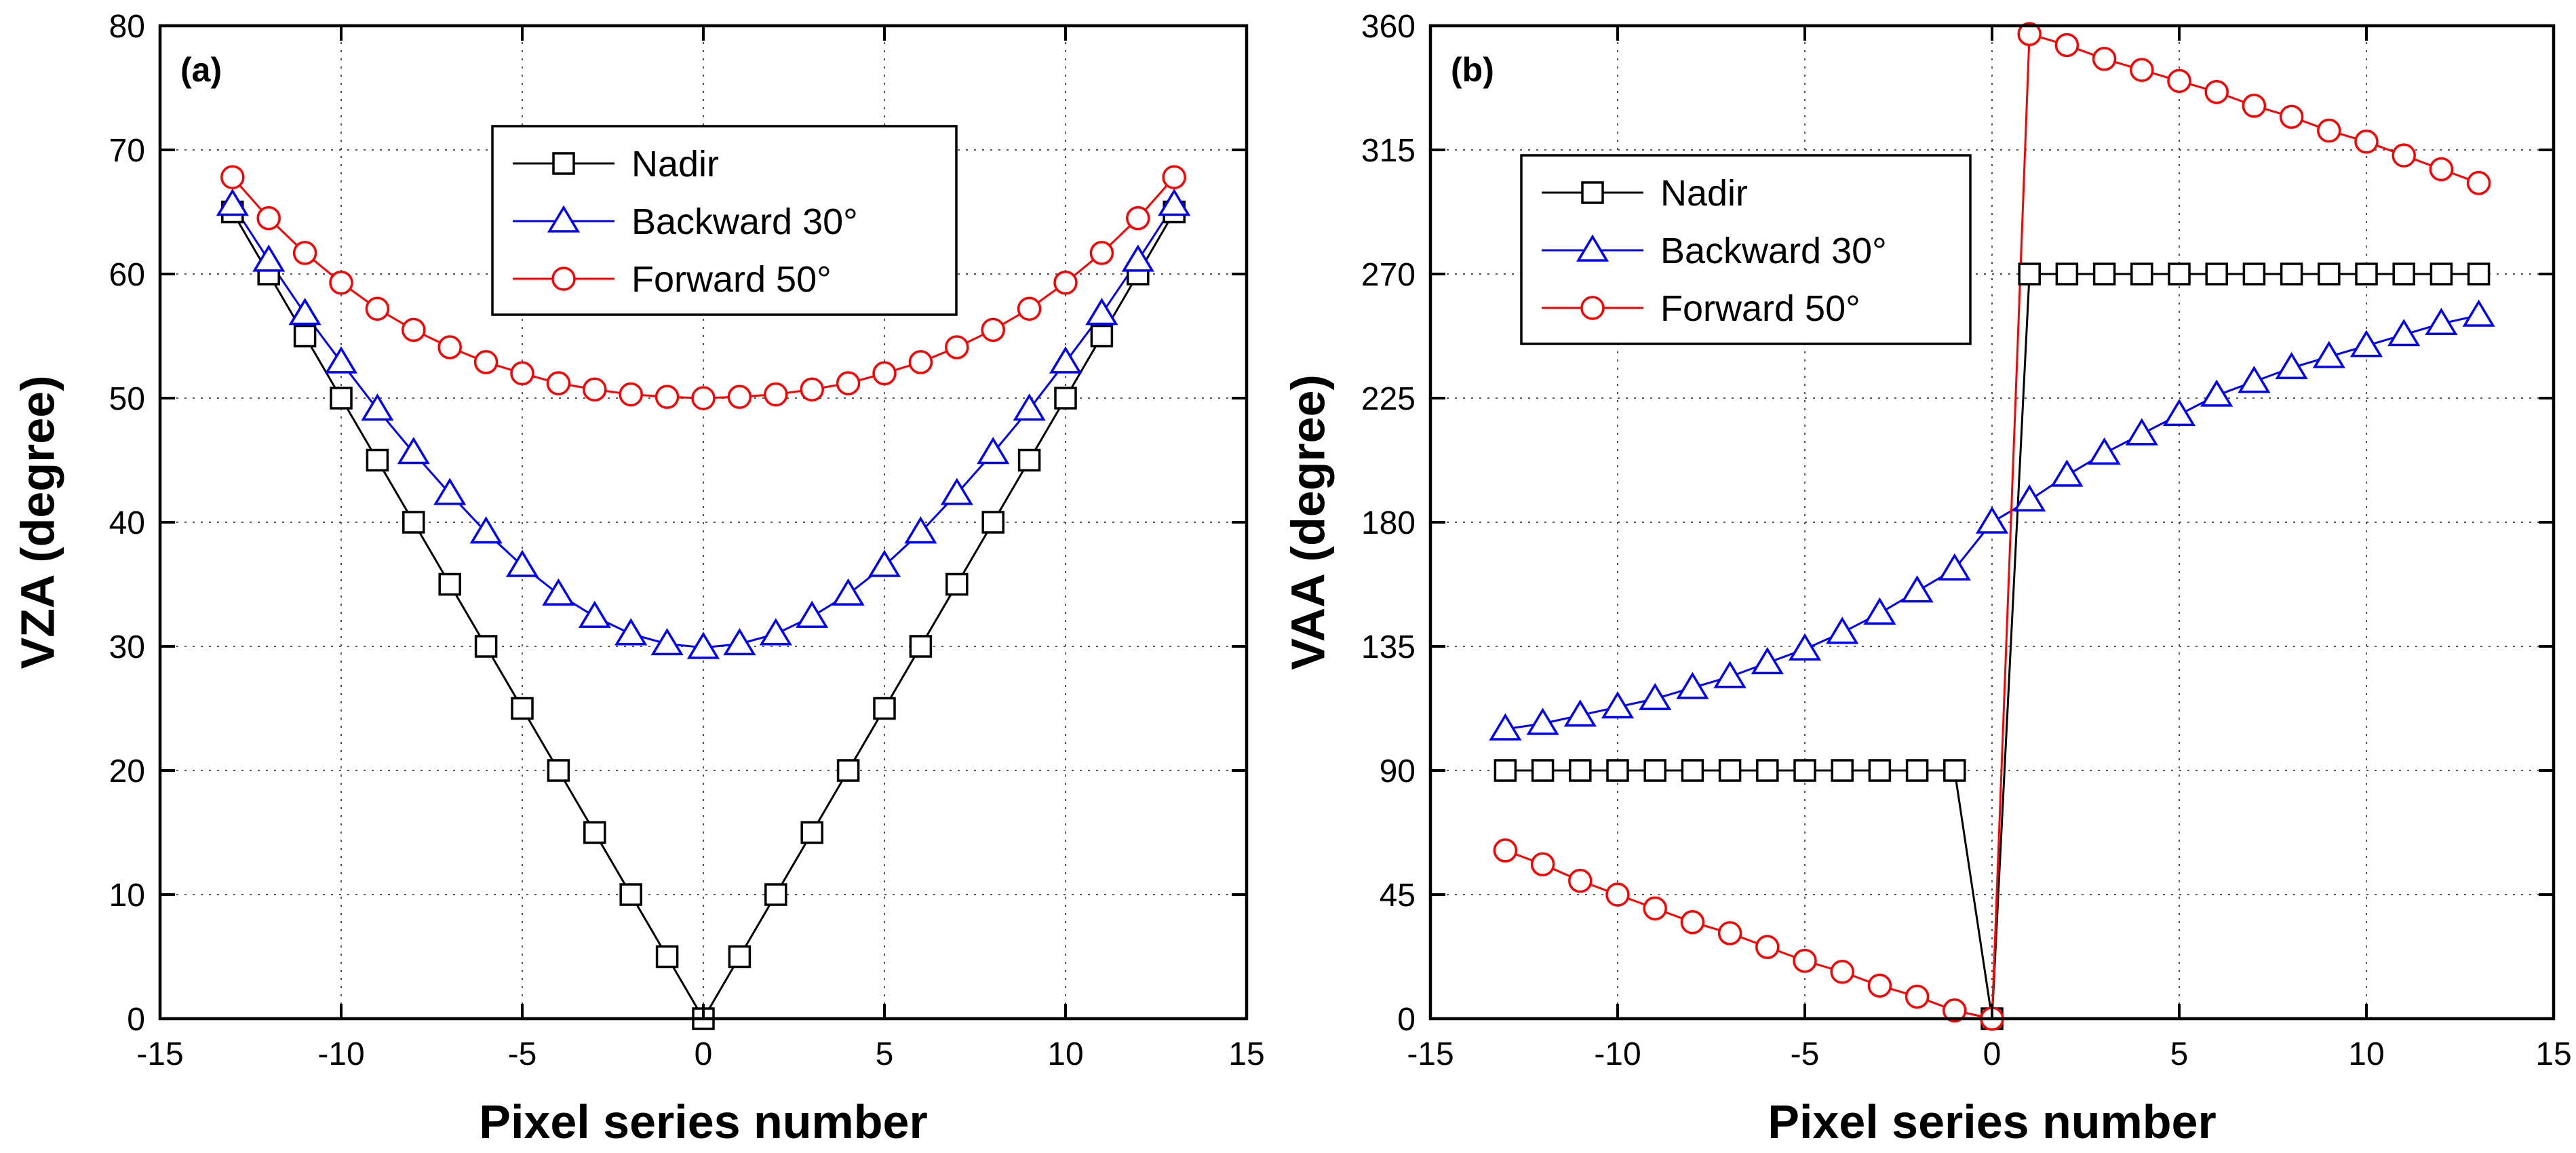  I want to click on a-y-tick-label: 30, so click(127, 647).